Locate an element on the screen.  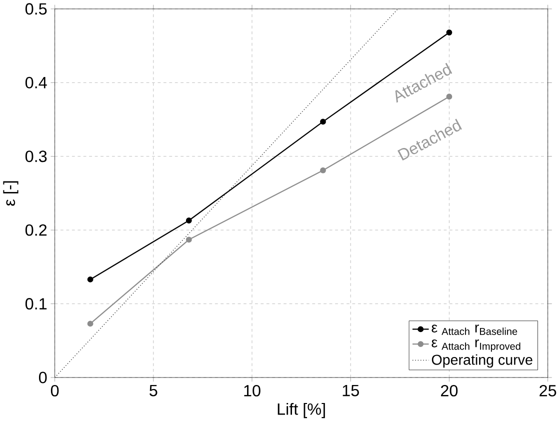
y-tick-label: 0.4 is located at coordinates (36, 82).